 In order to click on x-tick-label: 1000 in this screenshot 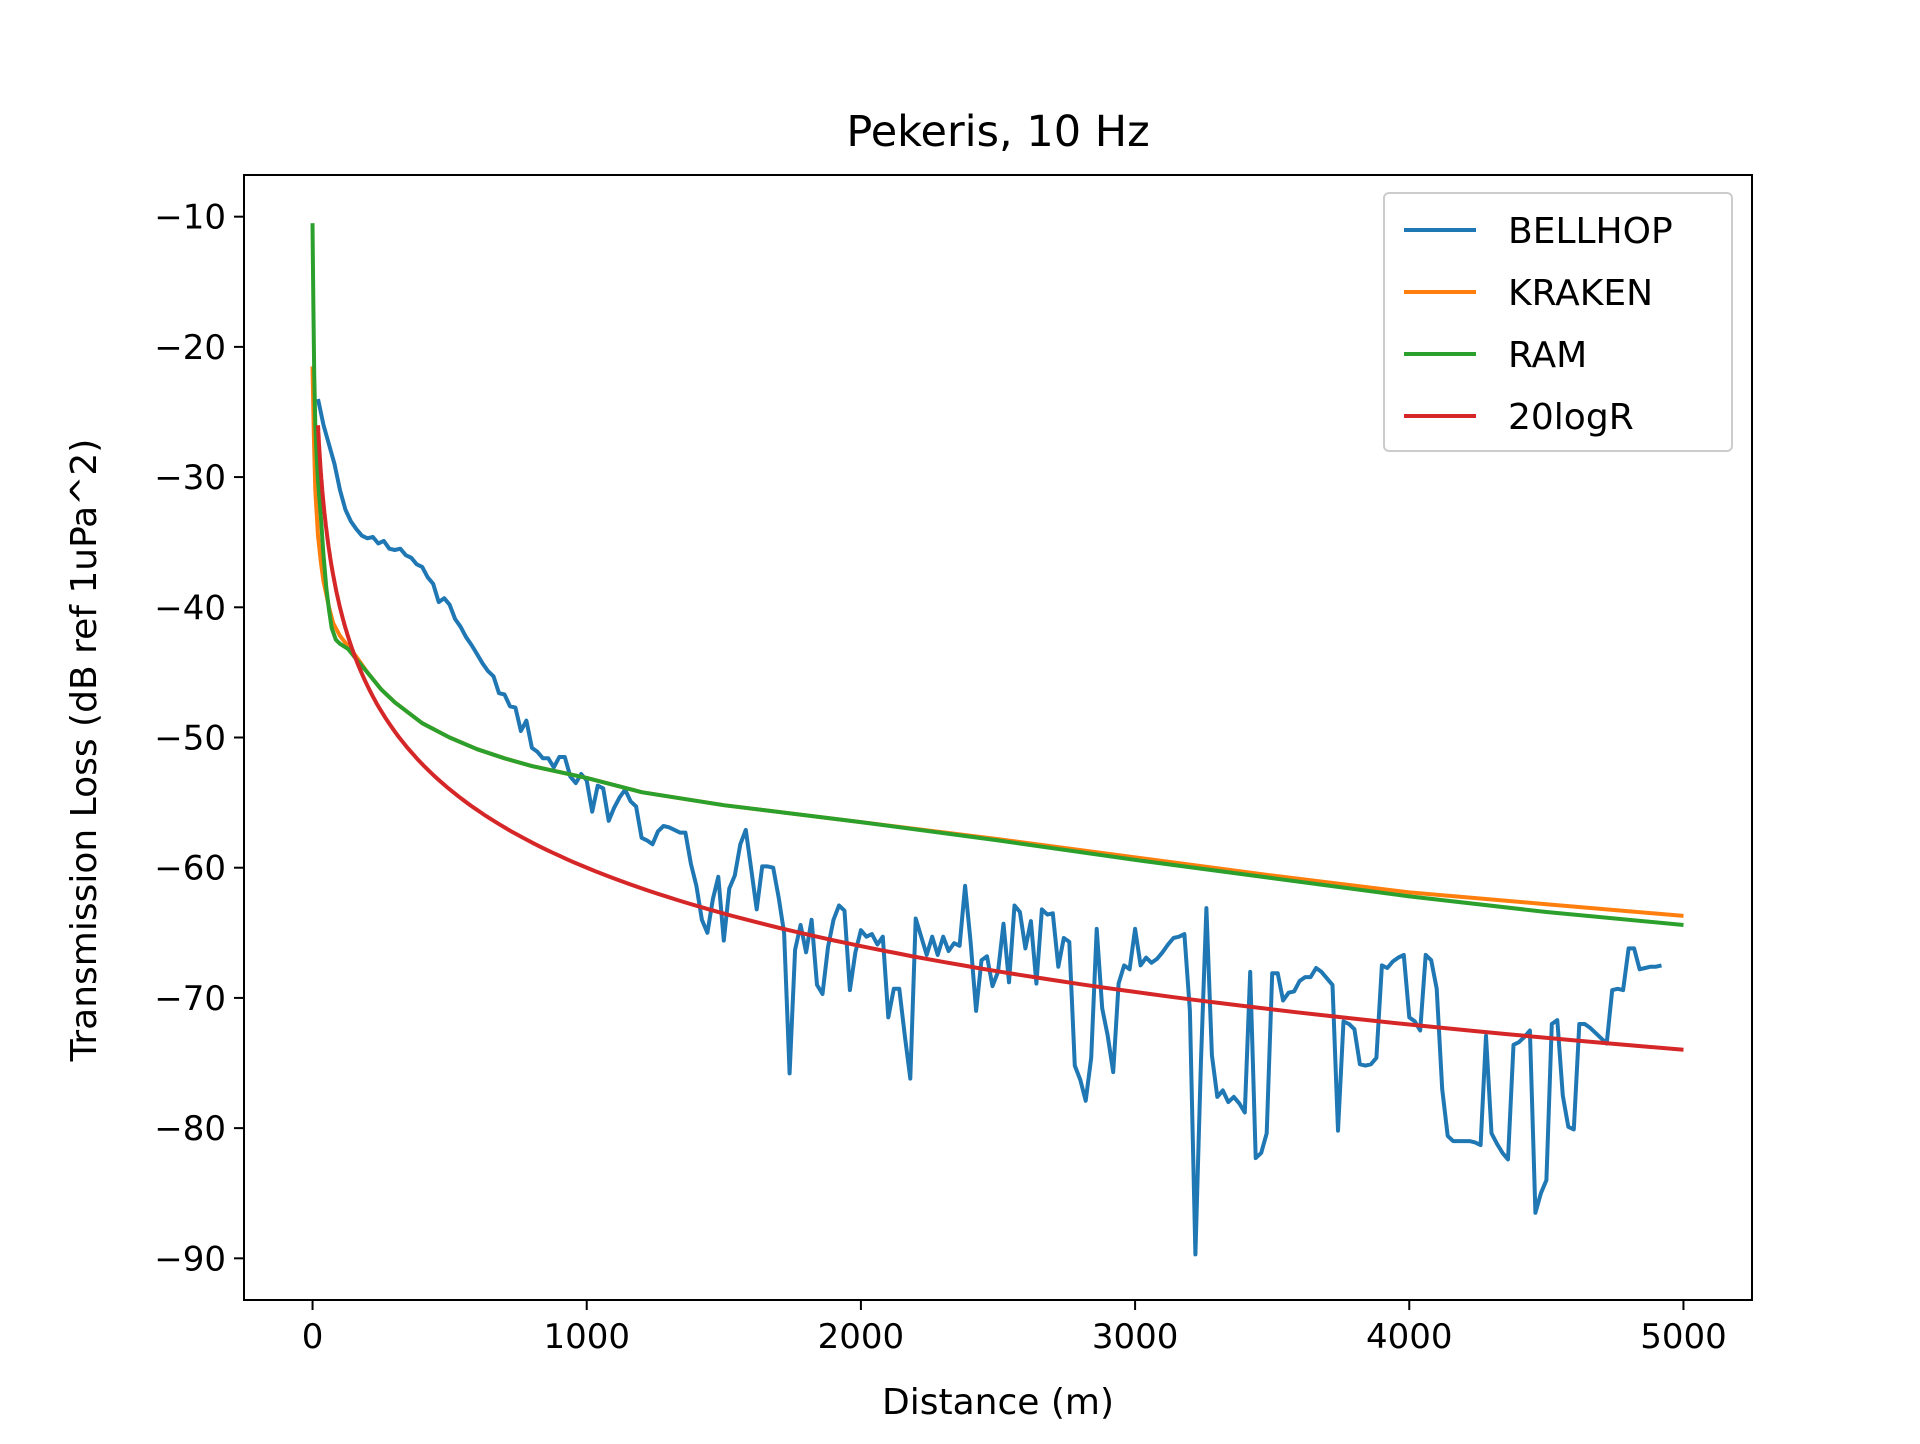, I will do `click(586, 1337)`.